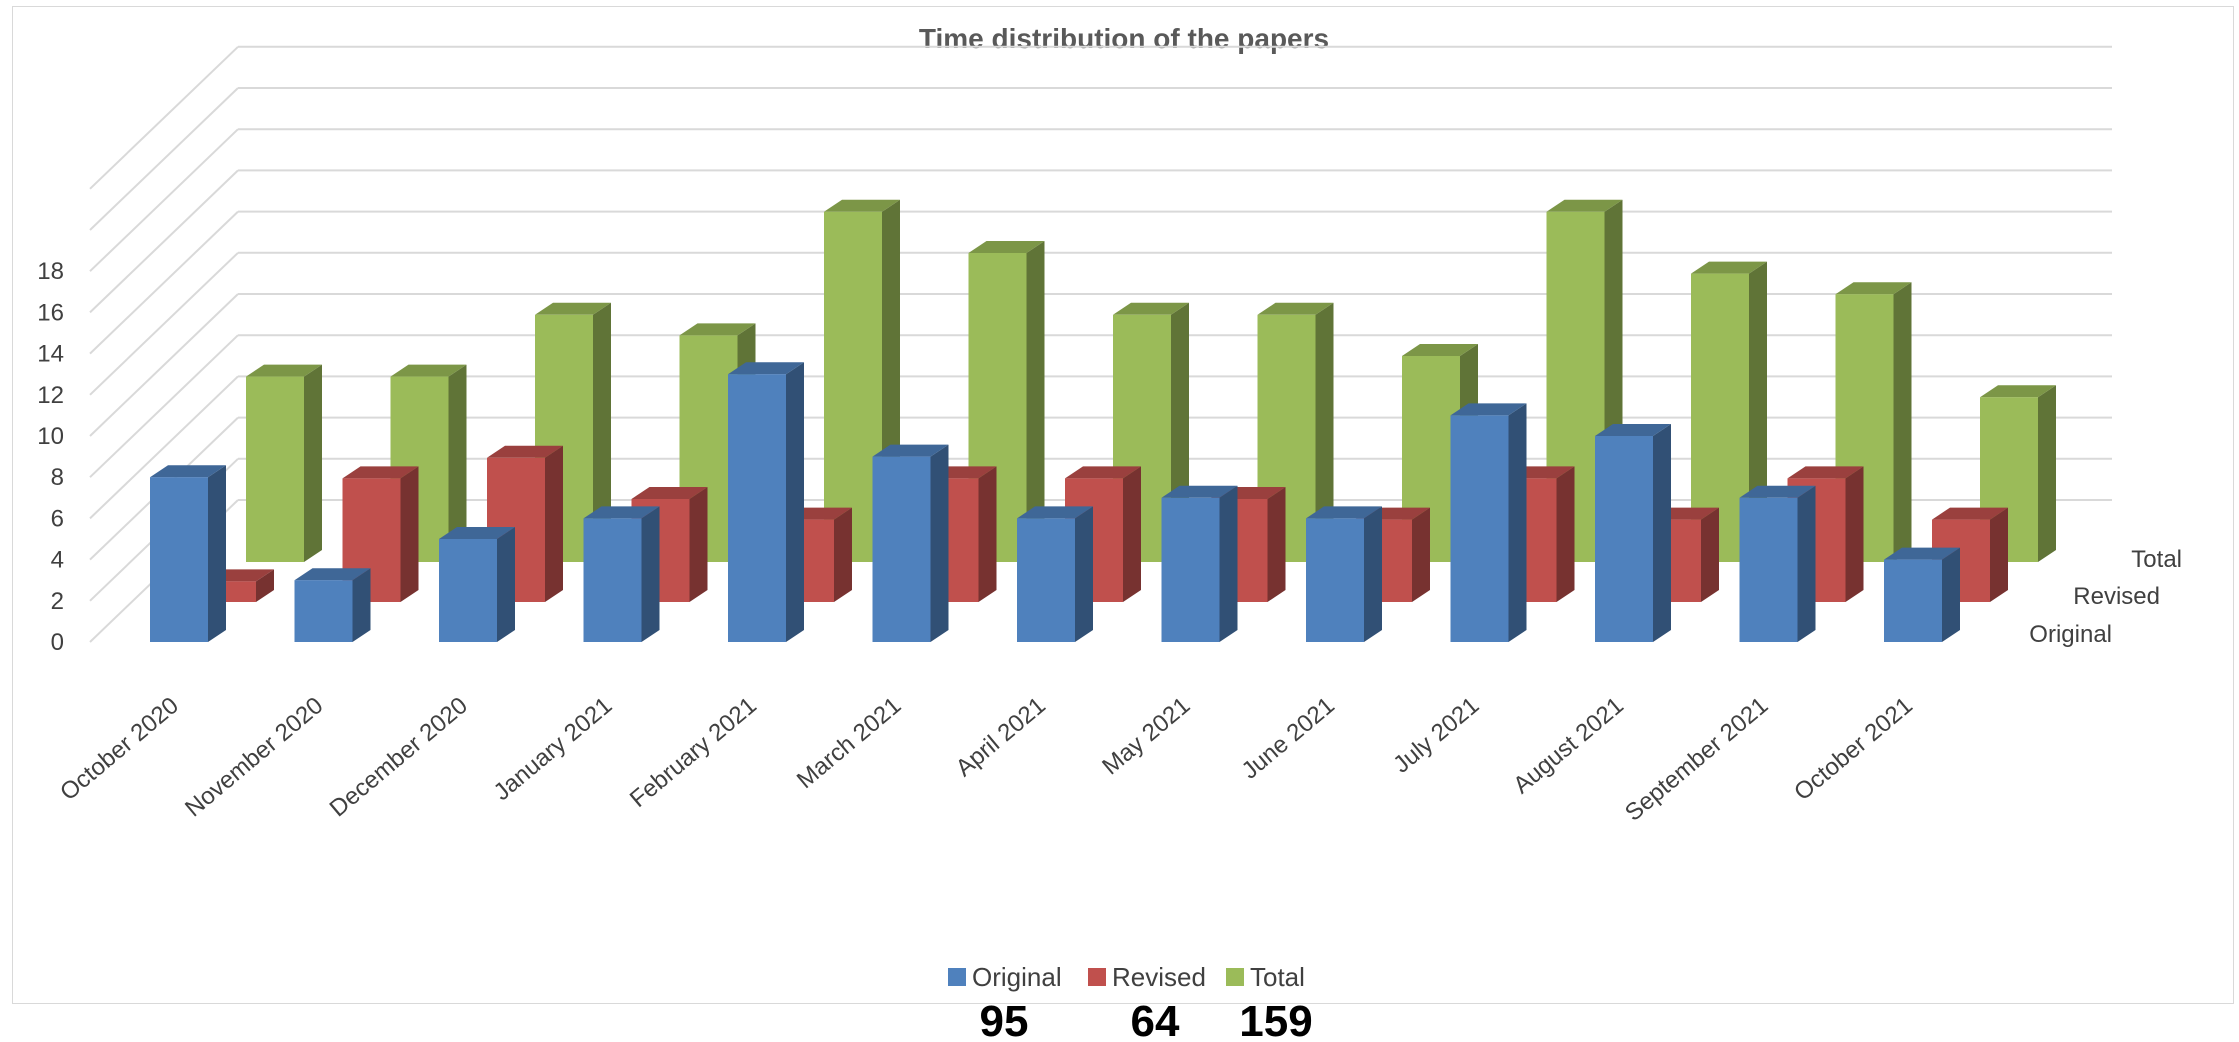  Describe the element at coordinates (57, 560) in the screenshot. I see `y-tick-label: 4` at that location.